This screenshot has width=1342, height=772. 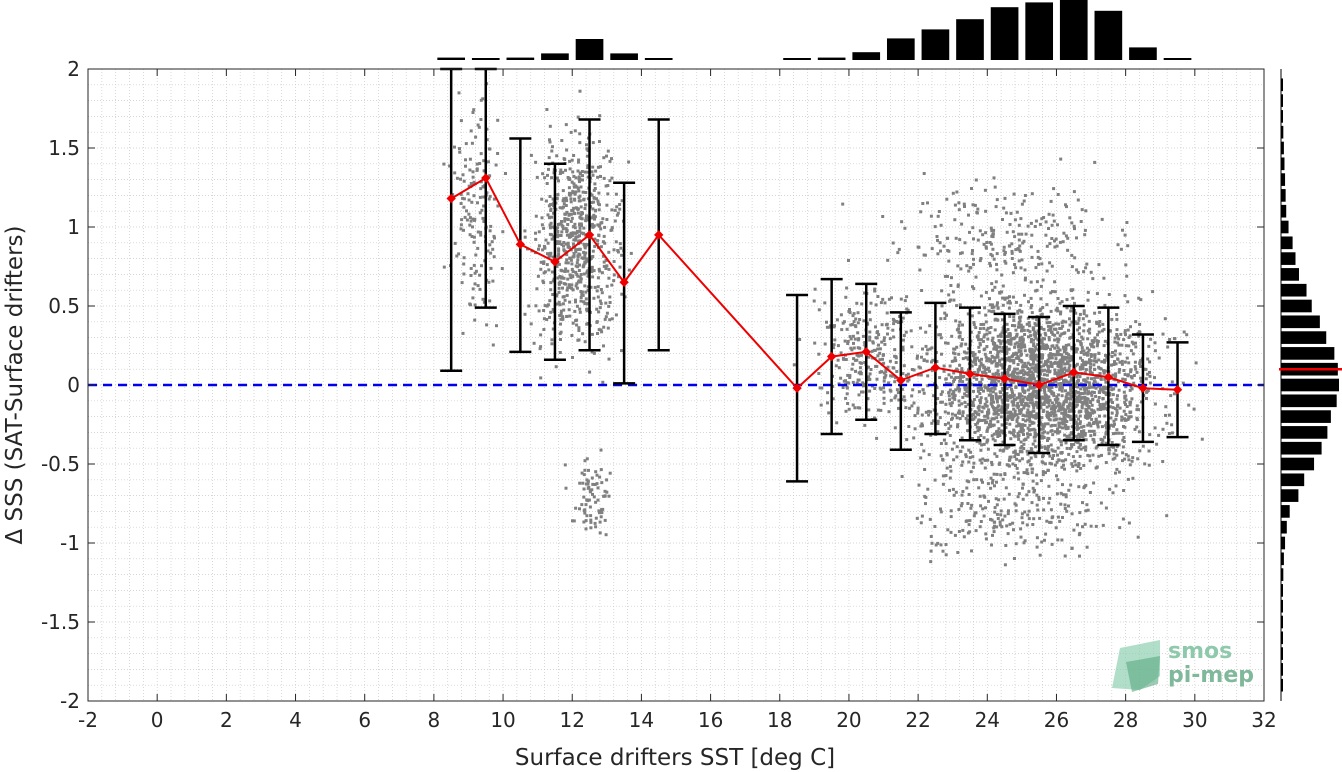 I want to click on x-tick-label: 32, so click(x=1263, y=720).